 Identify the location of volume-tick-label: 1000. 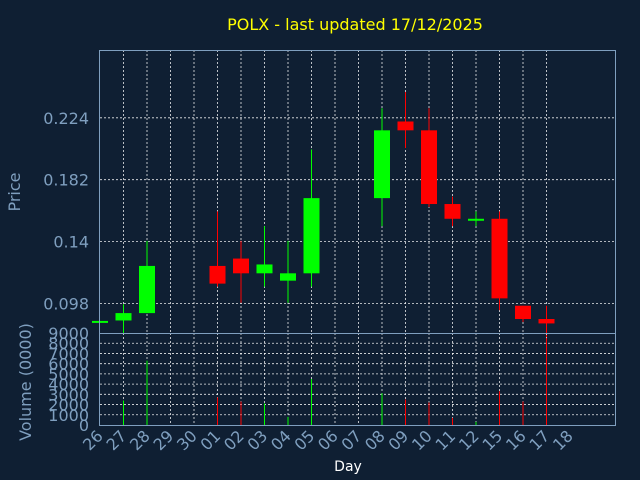
(68, 415).